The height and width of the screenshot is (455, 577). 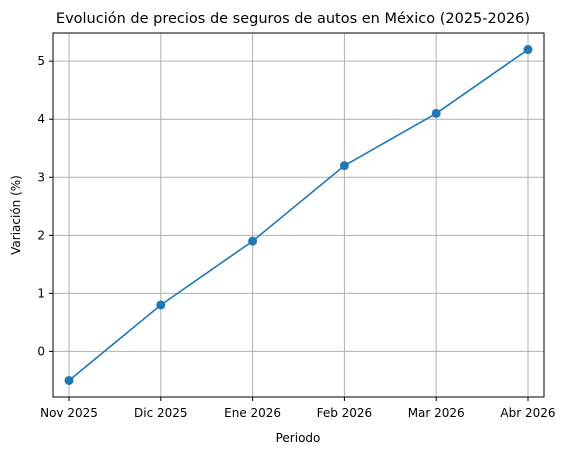 I want to click on y-tick-label: 5, so click(x=41, y=61).